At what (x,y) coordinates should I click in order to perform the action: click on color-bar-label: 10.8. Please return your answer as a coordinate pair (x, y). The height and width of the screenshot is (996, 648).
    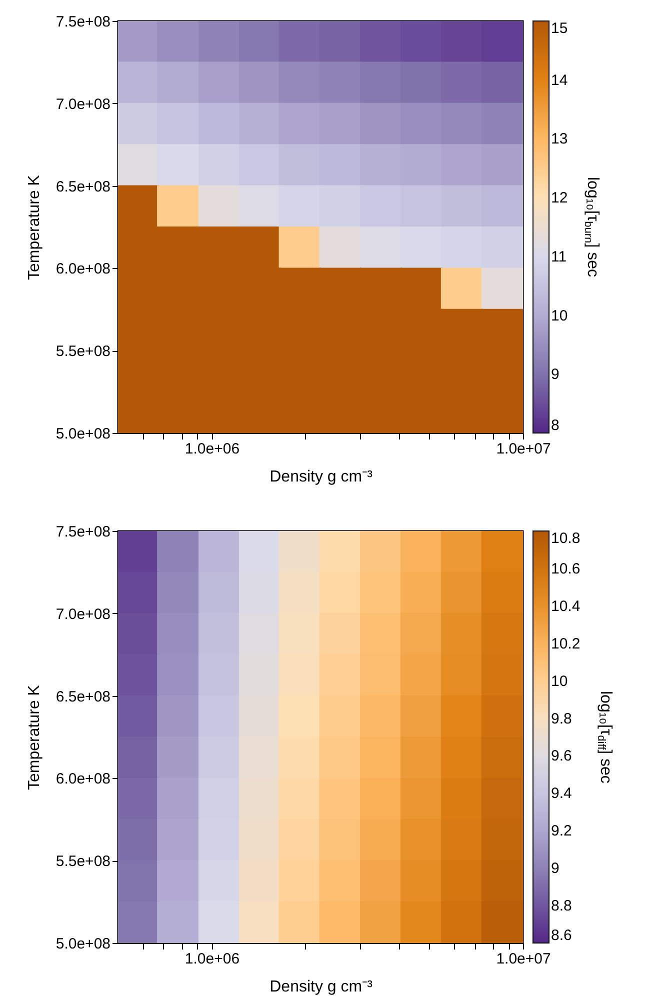
    Looking at the image, I should click on (565, 538).